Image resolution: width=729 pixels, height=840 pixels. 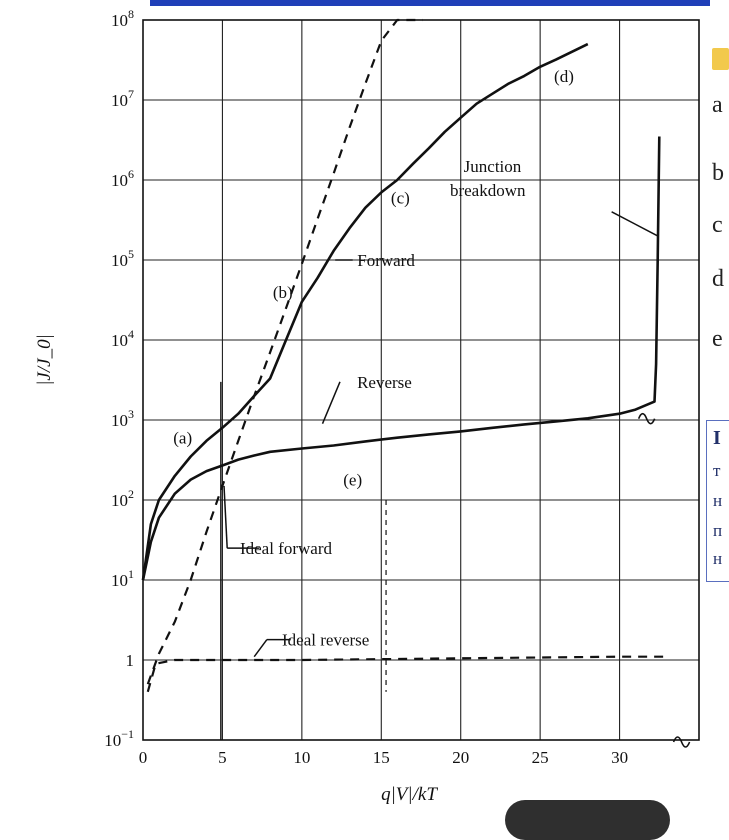 I want to click on annotation-label: (a), so click(x=182, y=438).